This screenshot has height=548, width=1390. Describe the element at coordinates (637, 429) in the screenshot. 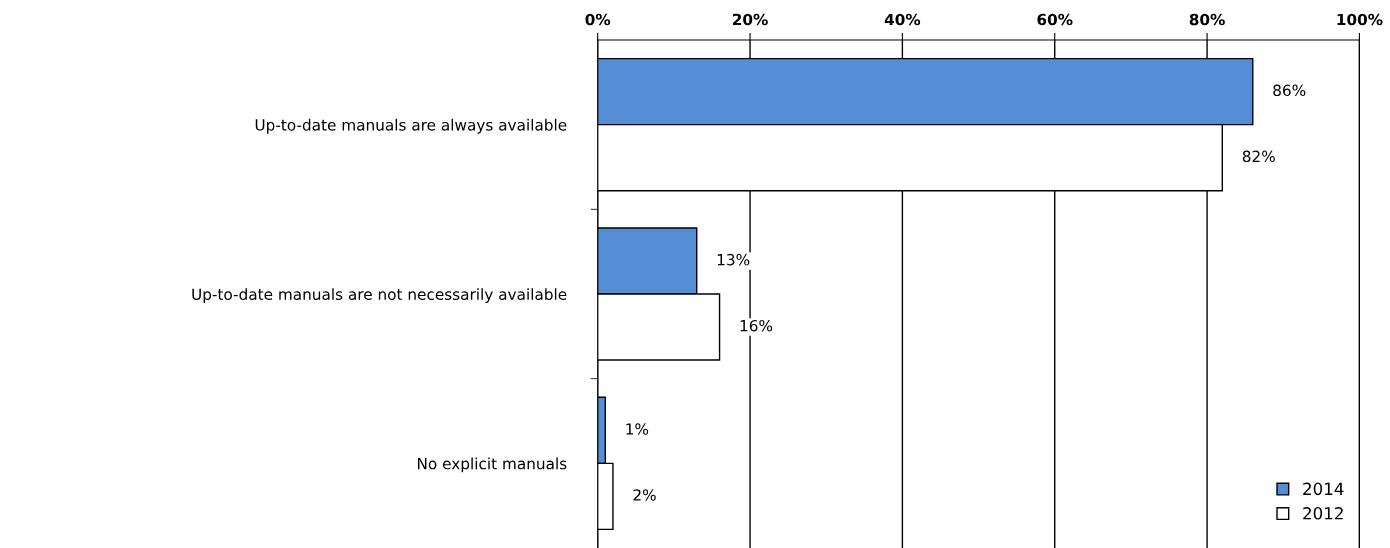

I see `data-label: 1%` at that location.